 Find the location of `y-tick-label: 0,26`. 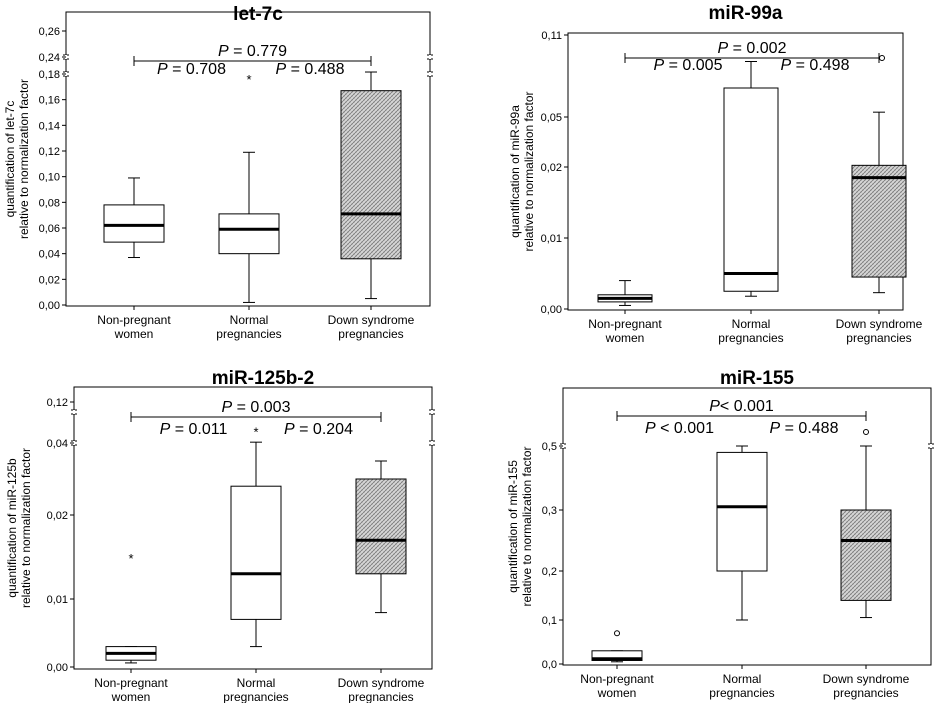

y-tick-label: 0,26 is located at coordinates (49, 32).